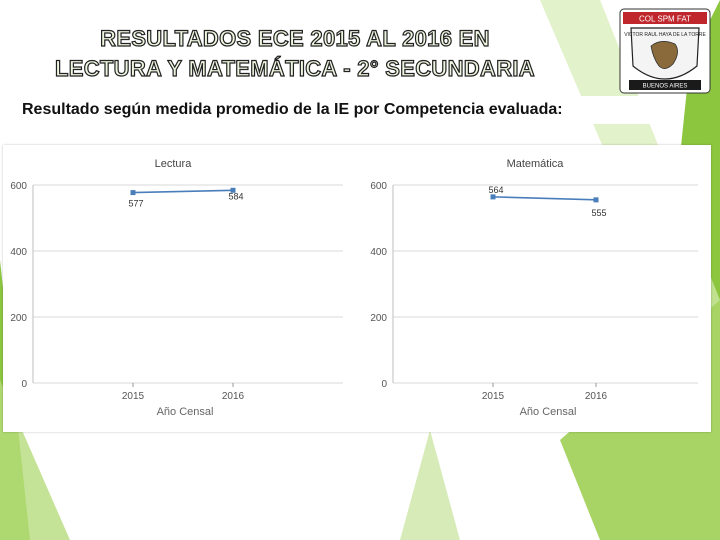  I want to click on chart-0-y-tick-label: 0, so click(24, 384).